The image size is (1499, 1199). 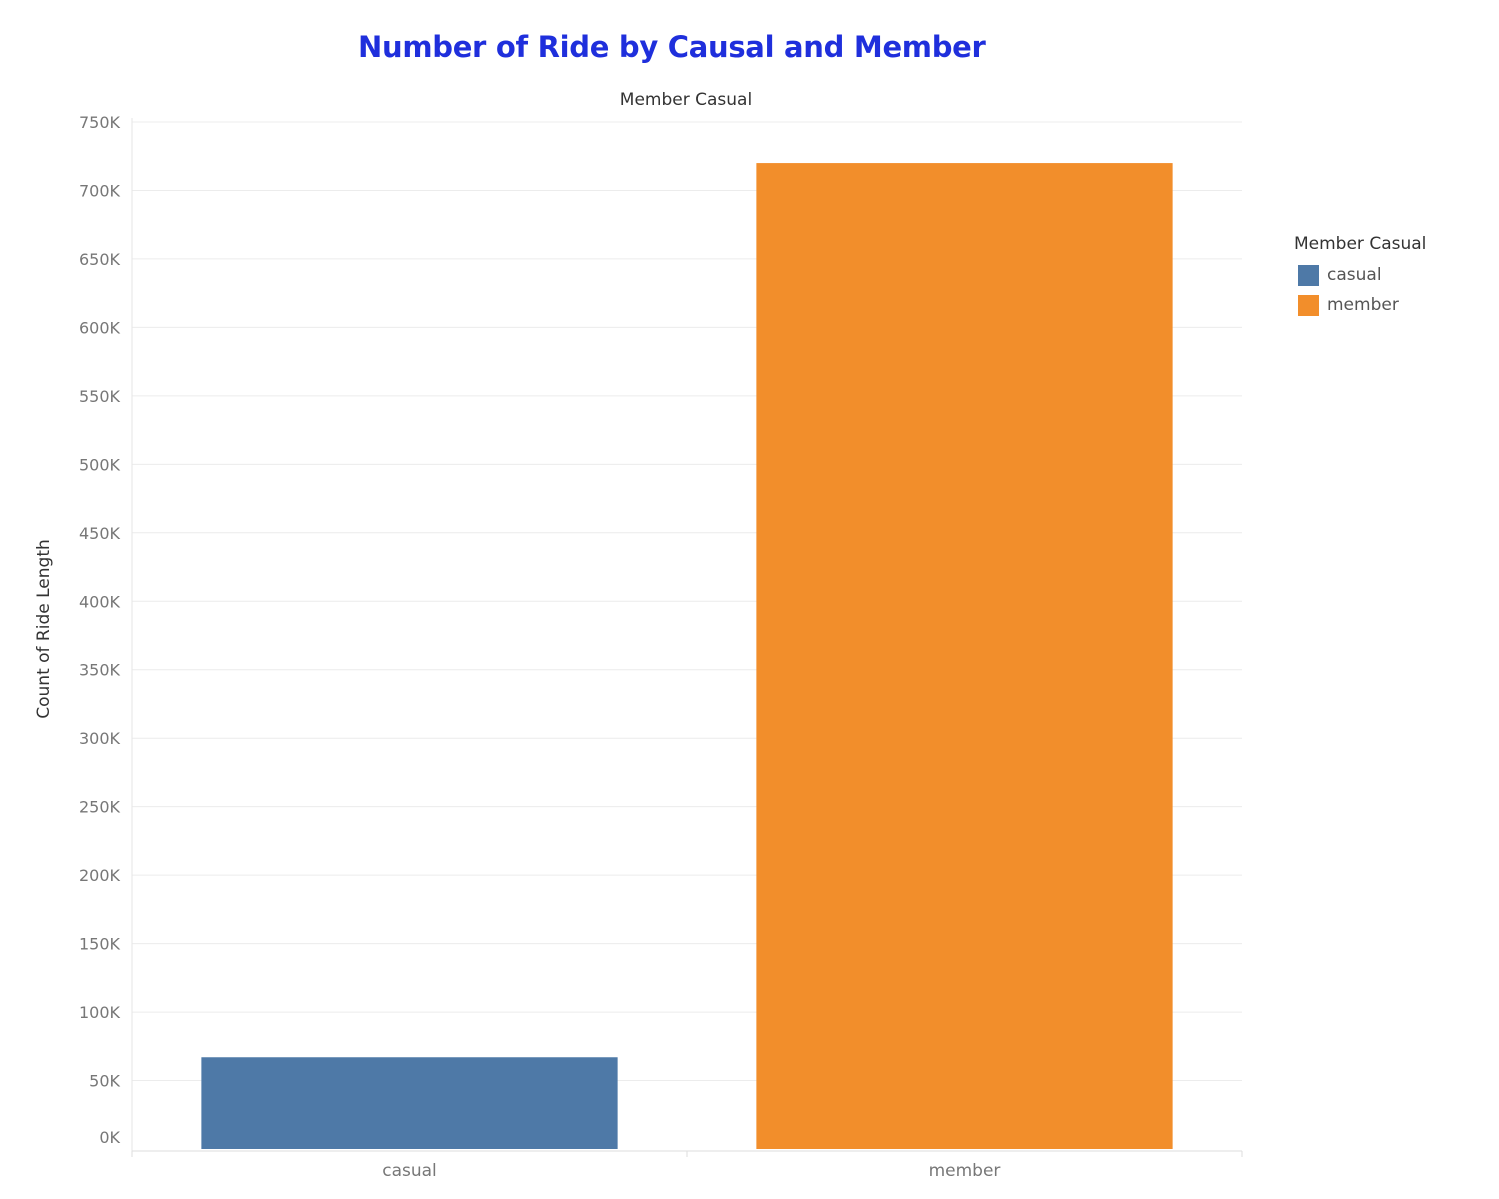 I want to click on legend-item-casual: casual, so click(x=1360, y=275).